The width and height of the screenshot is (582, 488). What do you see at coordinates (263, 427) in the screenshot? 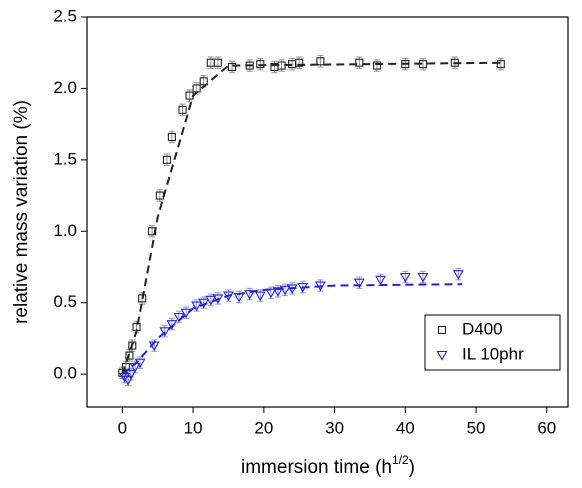
I see `x-tick-label: 20` at bounding box center [263, 427].